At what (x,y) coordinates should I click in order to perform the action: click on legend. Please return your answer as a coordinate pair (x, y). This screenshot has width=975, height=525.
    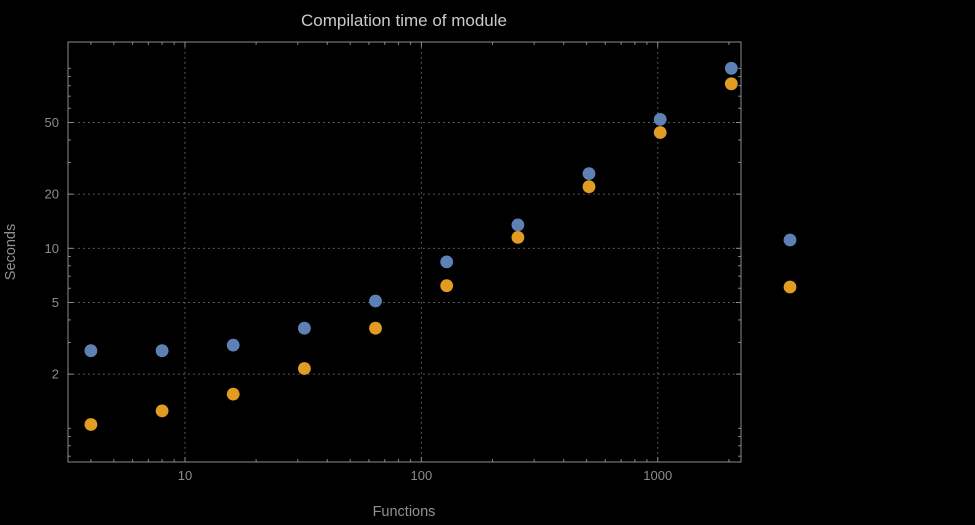
    Looking at the image, I should click on (790, 263).